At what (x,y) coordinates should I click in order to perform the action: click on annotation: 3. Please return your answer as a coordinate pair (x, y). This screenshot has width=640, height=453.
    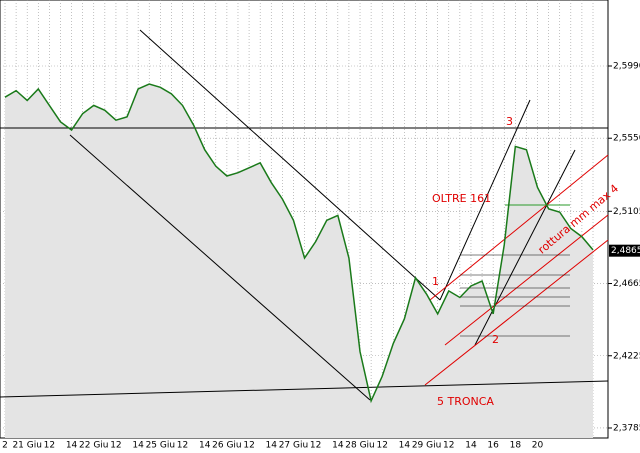
    Looking at the image, I should click on (509, 121).